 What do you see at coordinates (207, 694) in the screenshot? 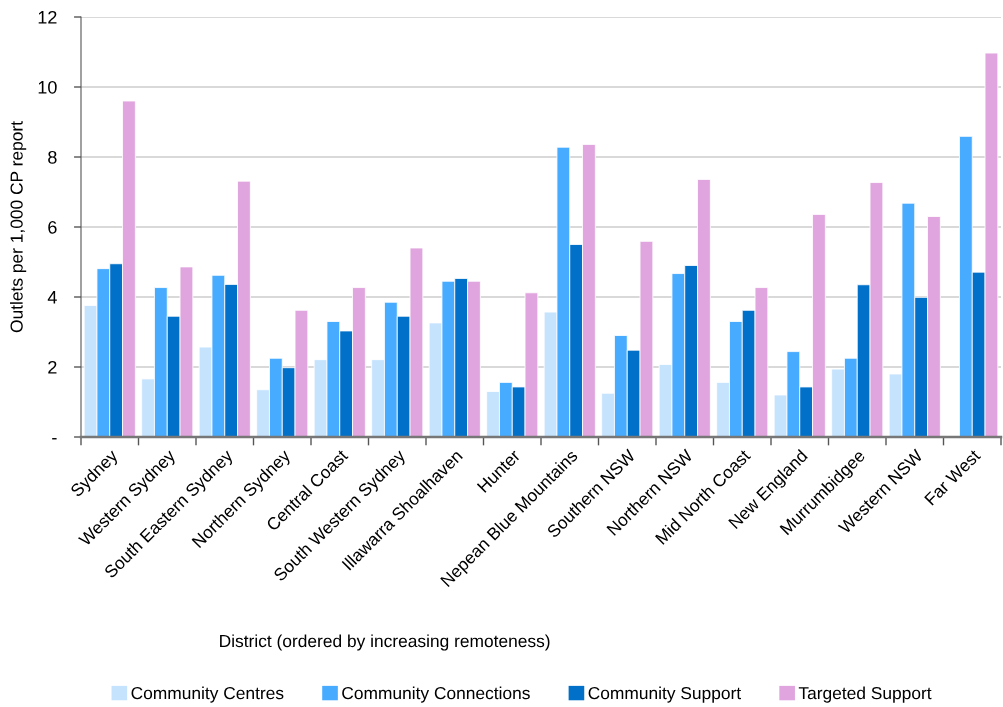
I see `legend-label: Community Centres` at bounding box center [207, 694].